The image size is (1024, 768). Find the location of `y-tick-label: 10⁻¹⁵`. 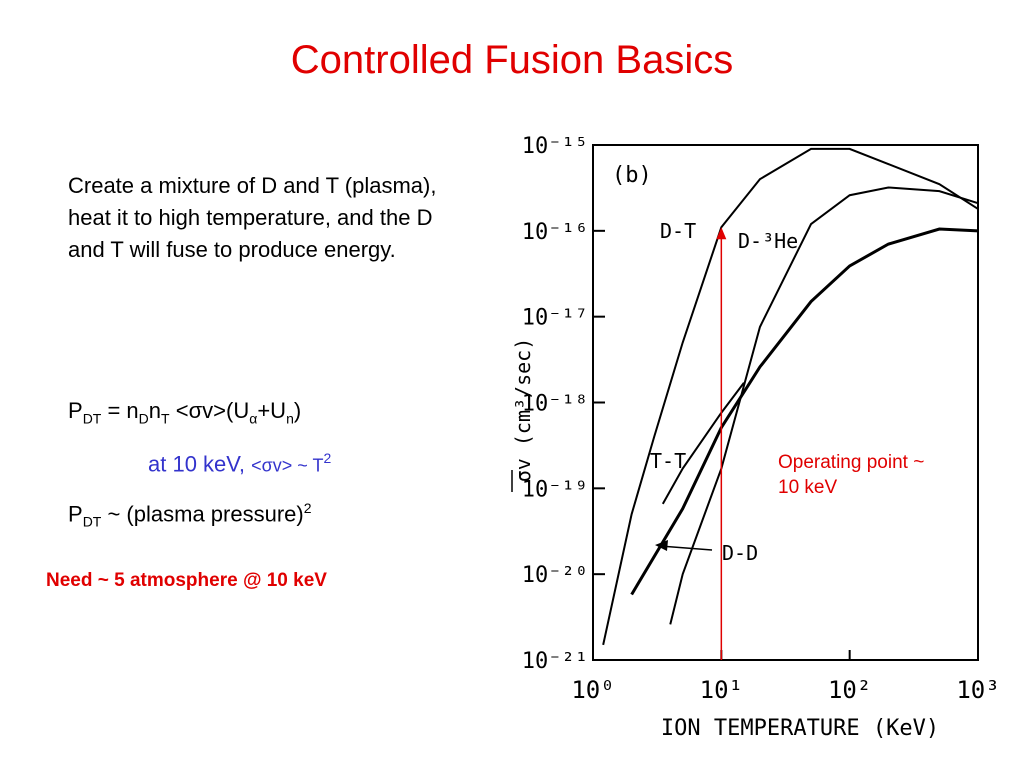

y-tick-label: 10⁻¹⁵ is located at coordinates (555, 146).